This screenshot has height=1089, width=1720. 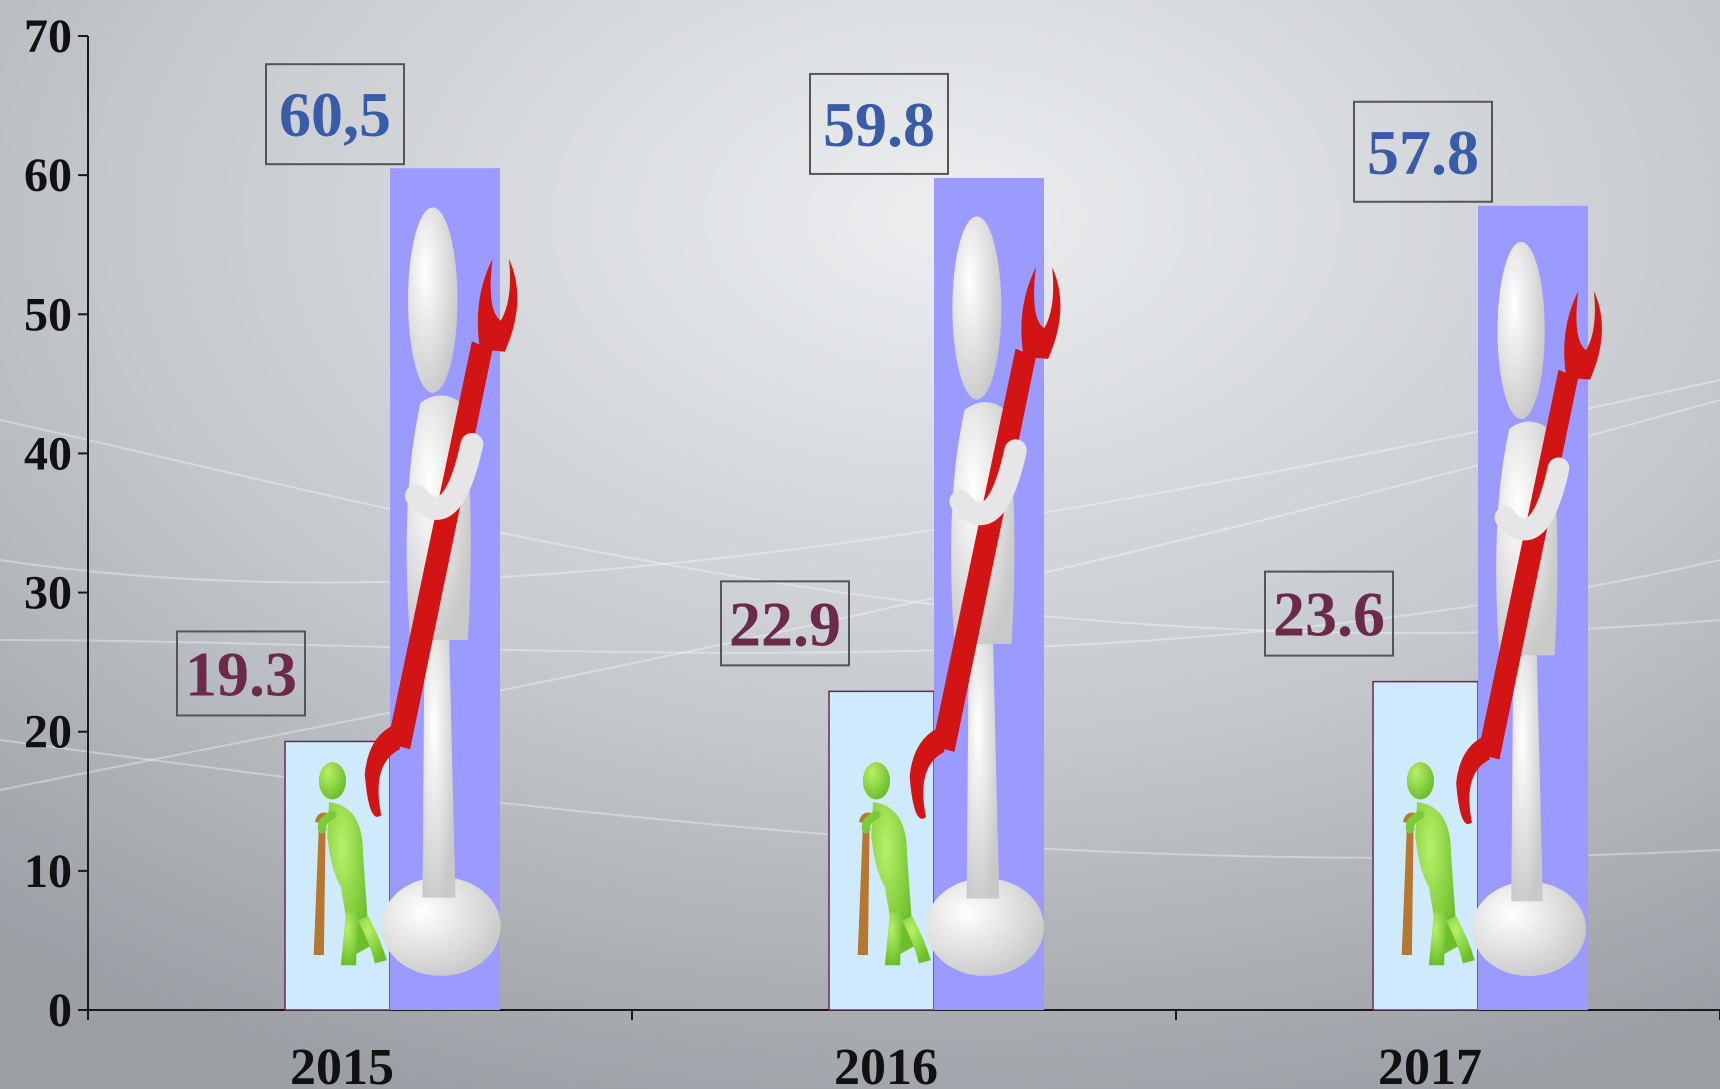 What do you see at coordinates (48, 732) in the screenshot?
I see `y-tick-label: 20` at bounding box center [48, 732].